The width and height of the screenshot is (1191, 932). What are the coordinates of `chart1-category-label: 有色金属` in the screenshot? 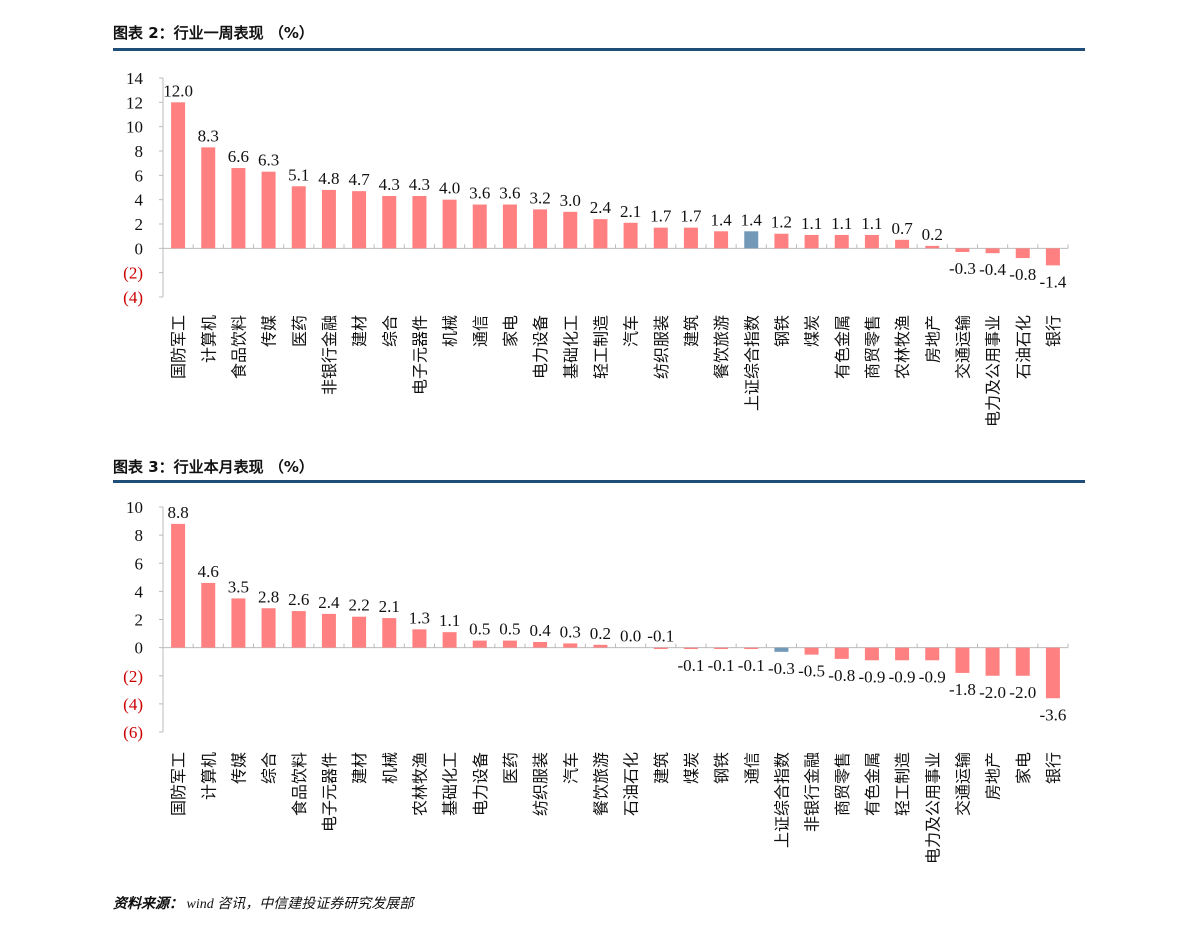 It's located at (843, 347).